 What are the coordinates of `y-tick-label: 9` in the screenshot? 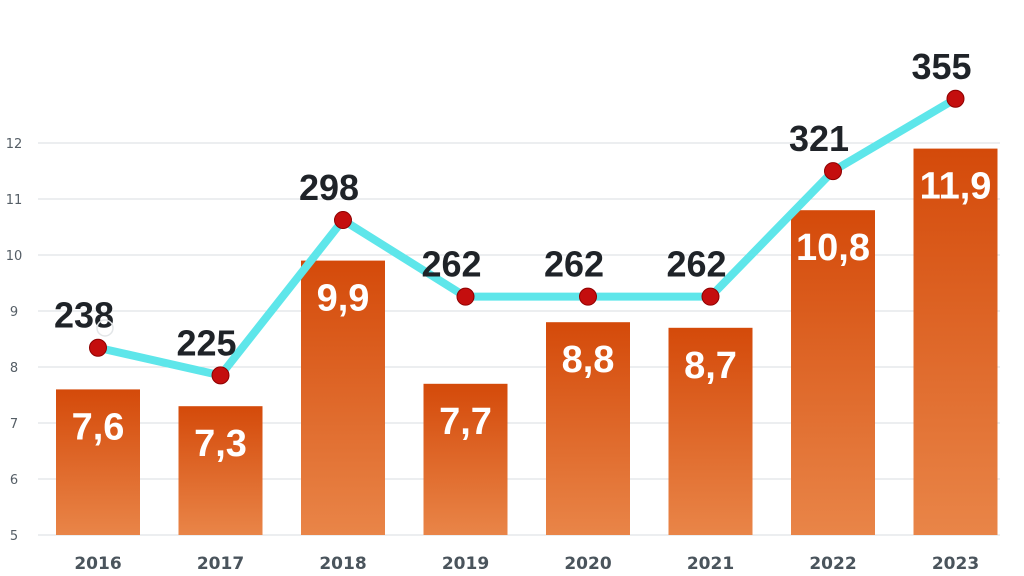 It's located at (14, 312).